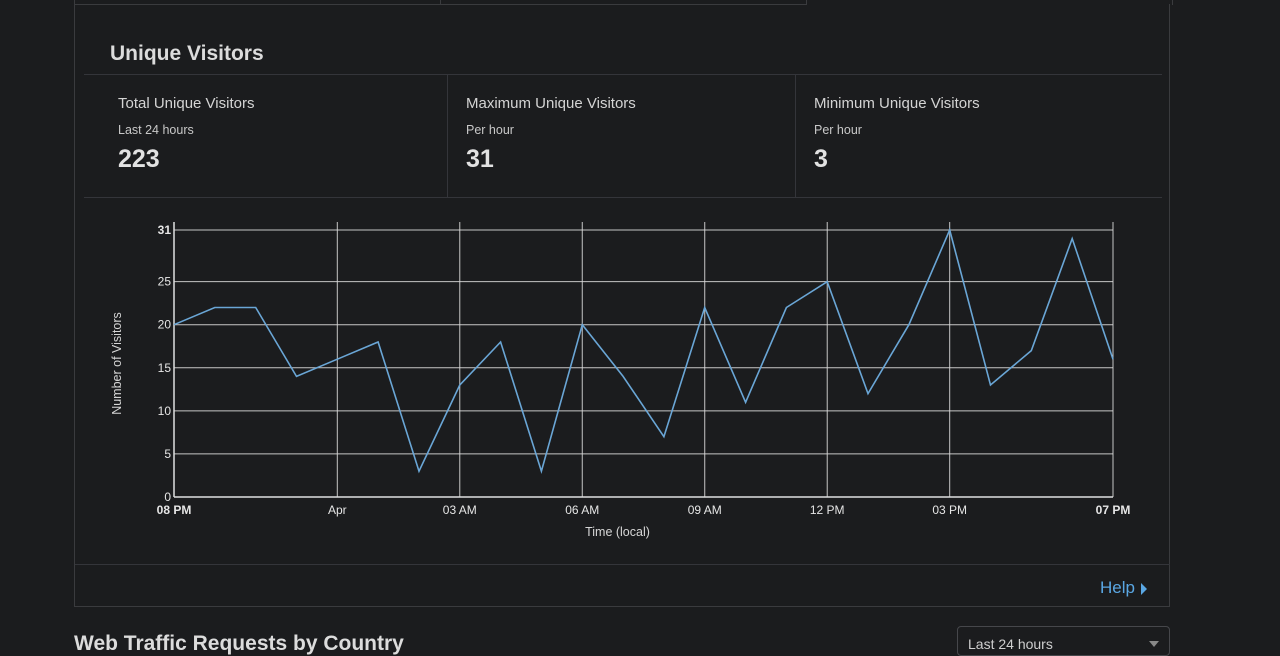 This screenshot has width=1280, height=656. I want to click on title-divider, so click(623, 74).